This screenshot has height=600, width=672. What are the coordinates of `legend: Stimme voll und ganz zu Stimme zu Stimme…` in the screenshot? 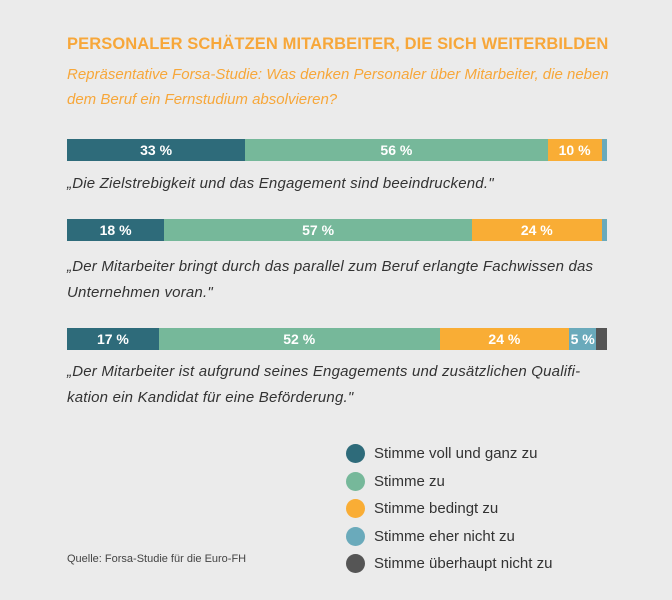 It's located at (449, 509).